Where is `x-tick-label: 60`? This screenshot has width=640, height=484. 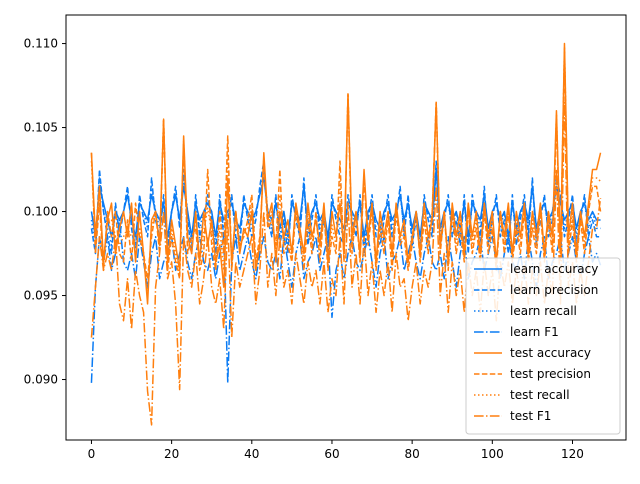
x-tick-label: 60 is located at coordinates (331, 454).